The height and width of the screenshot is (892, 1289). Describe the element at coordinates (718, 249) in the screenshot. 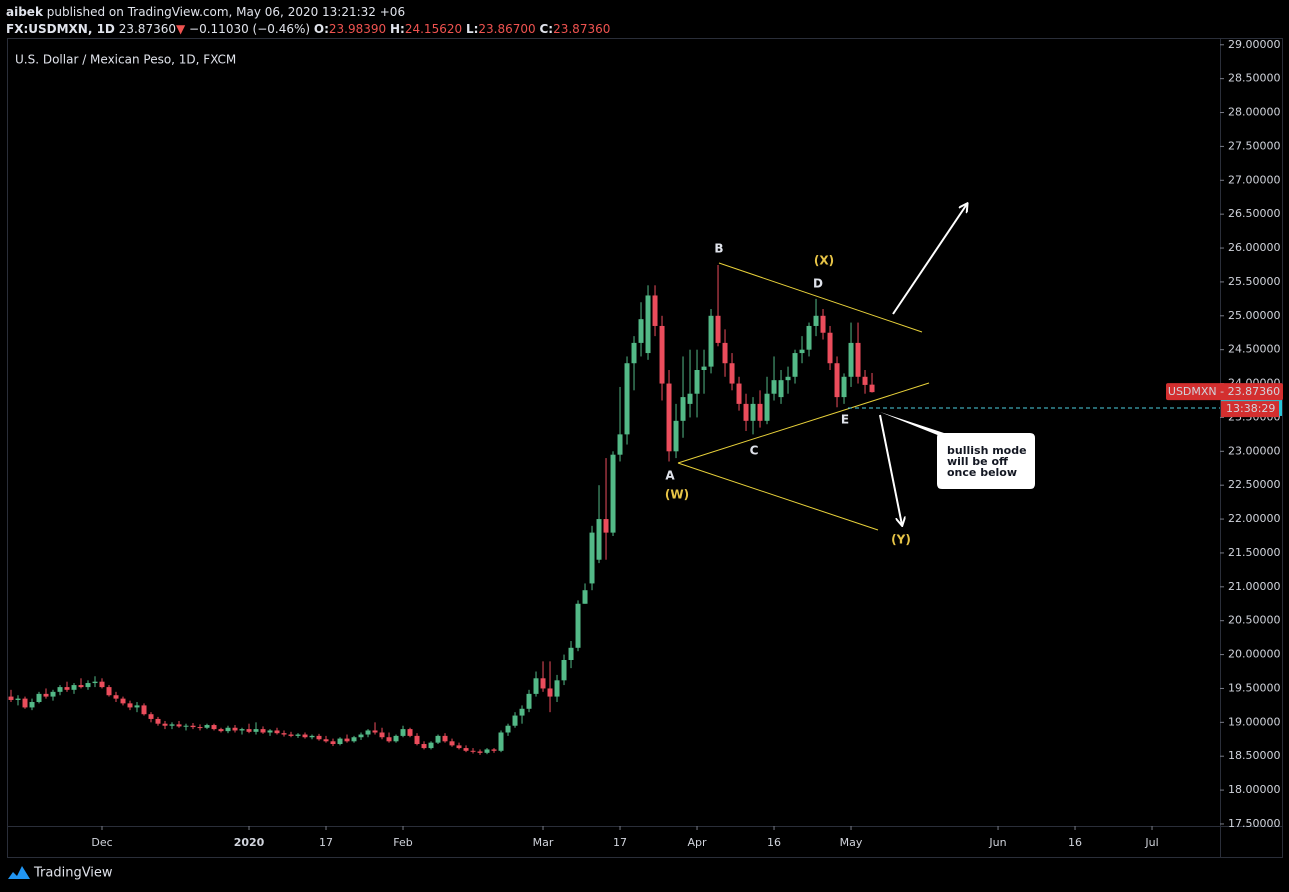

I see `wave-label: B` at that location.